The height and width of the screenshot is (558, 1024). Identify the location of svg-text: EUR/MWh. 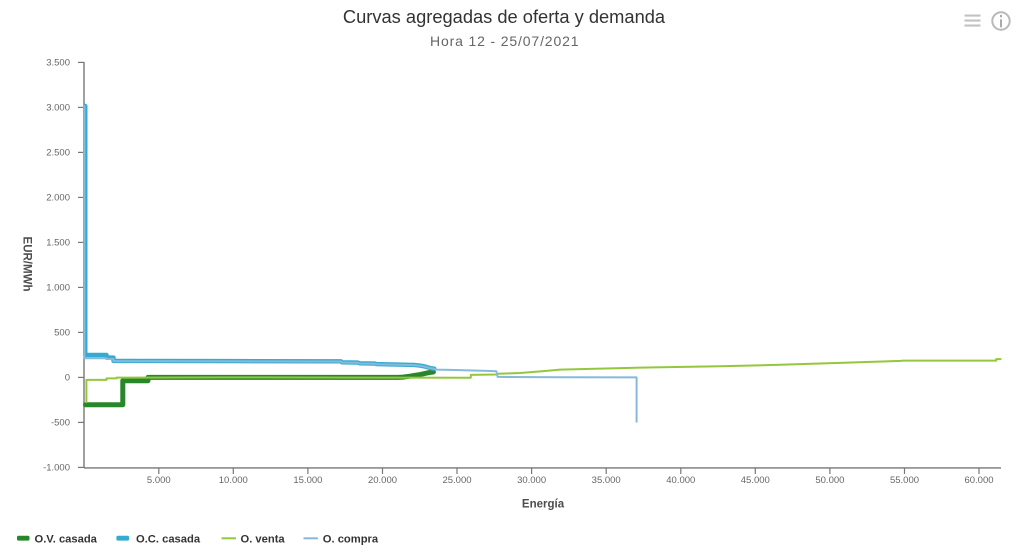
(27, 264).